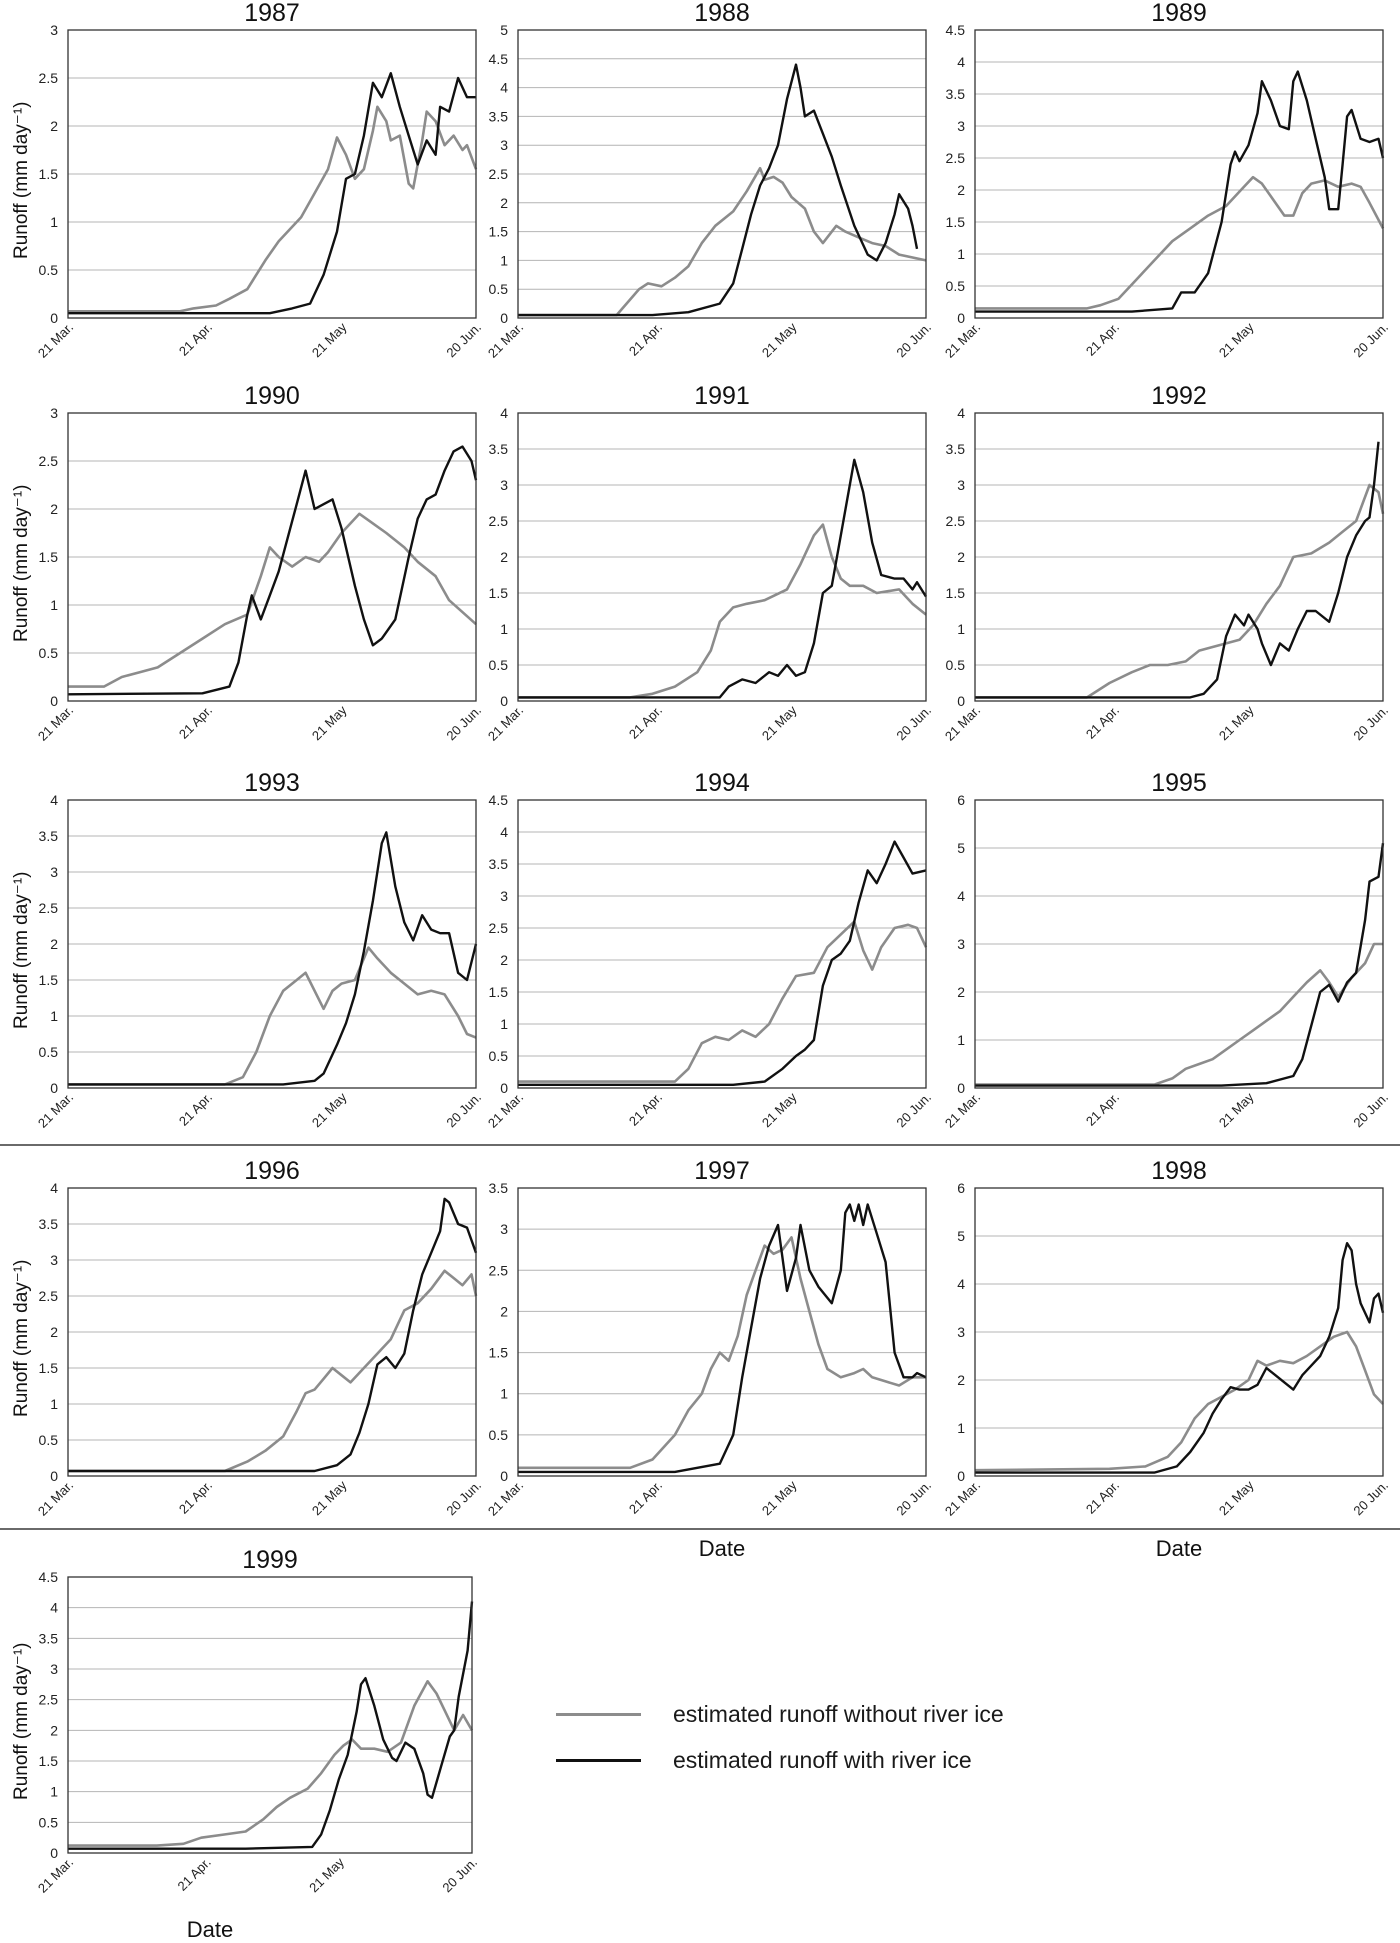  I want to click on y-tick-label: 4.5, so click(956, 30).